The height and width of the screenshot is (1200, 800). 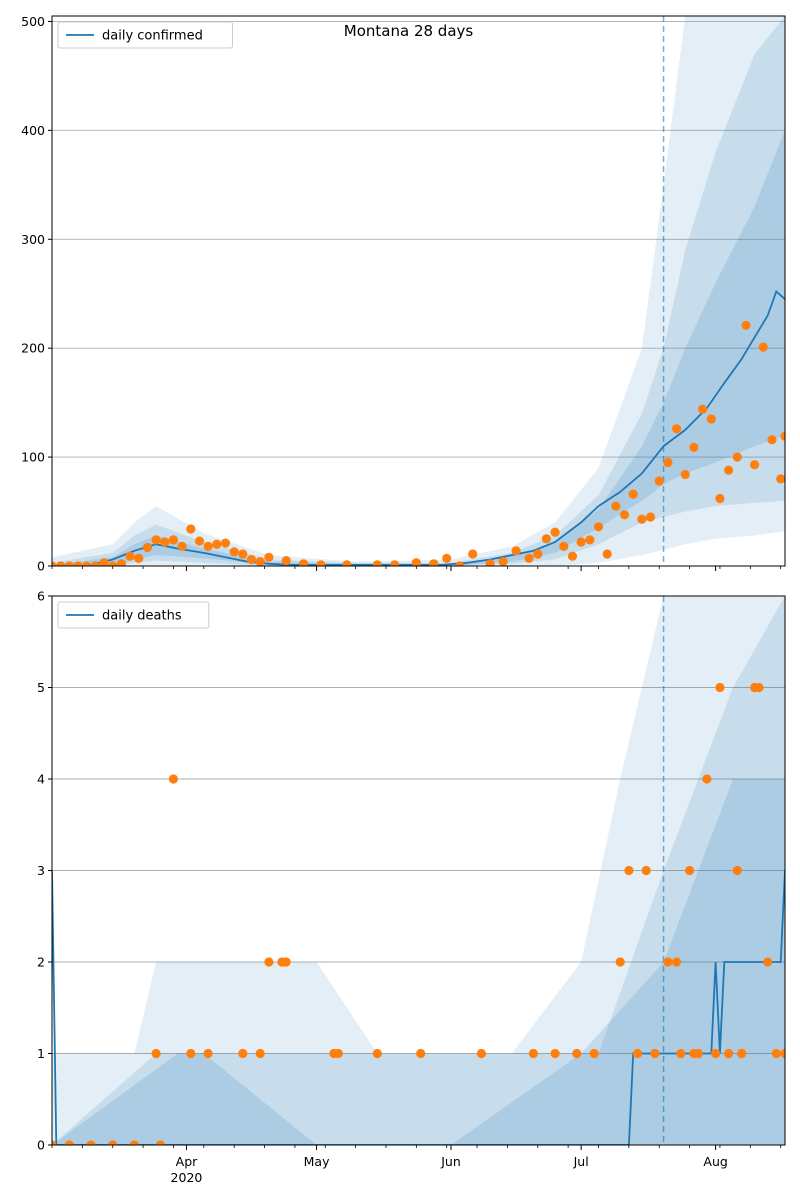 I want to click on x-tick-label: May, so click(x=317, y=1161).